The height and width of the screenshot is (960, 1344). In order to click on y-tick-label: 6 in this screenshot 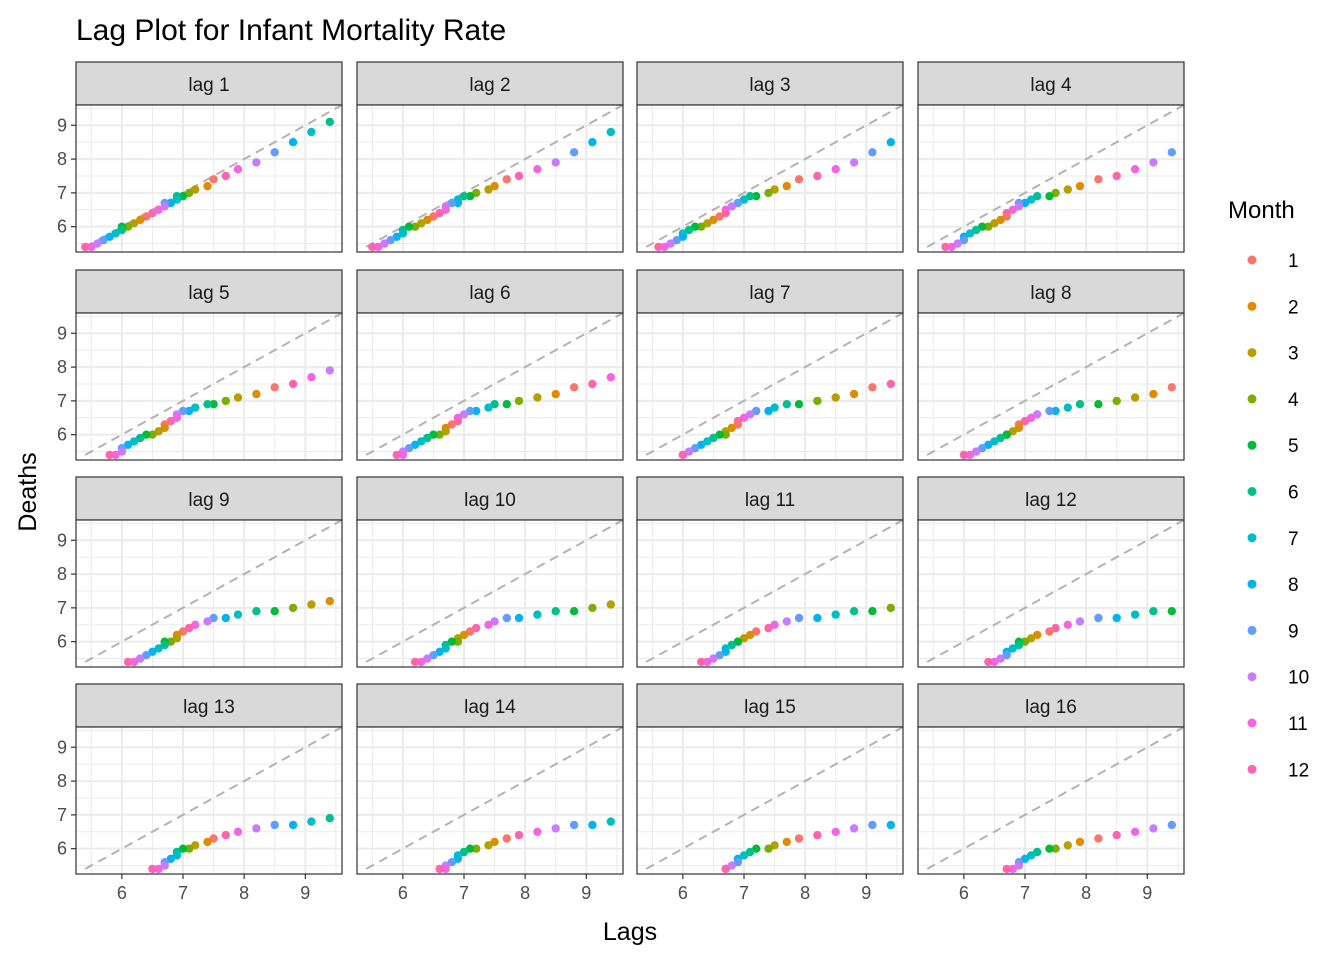, I will do `click(62, 642)`.